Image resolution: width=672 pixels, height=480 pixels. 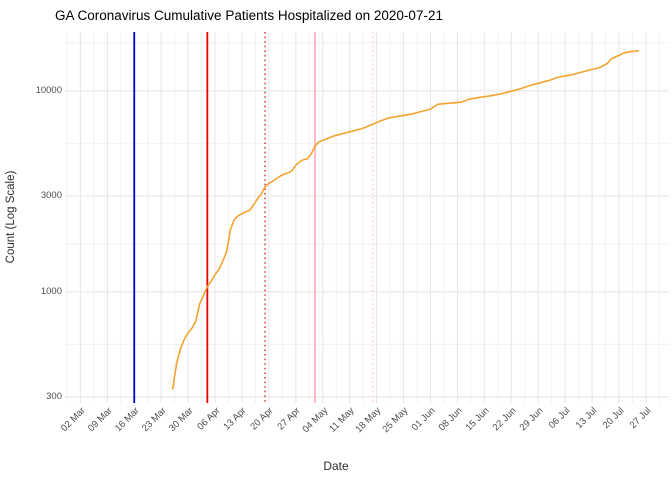 What do you see at coordinates (336, 466) in the screenshot?
I see `x-axis-title: Date` at bounding box center [336, 466].